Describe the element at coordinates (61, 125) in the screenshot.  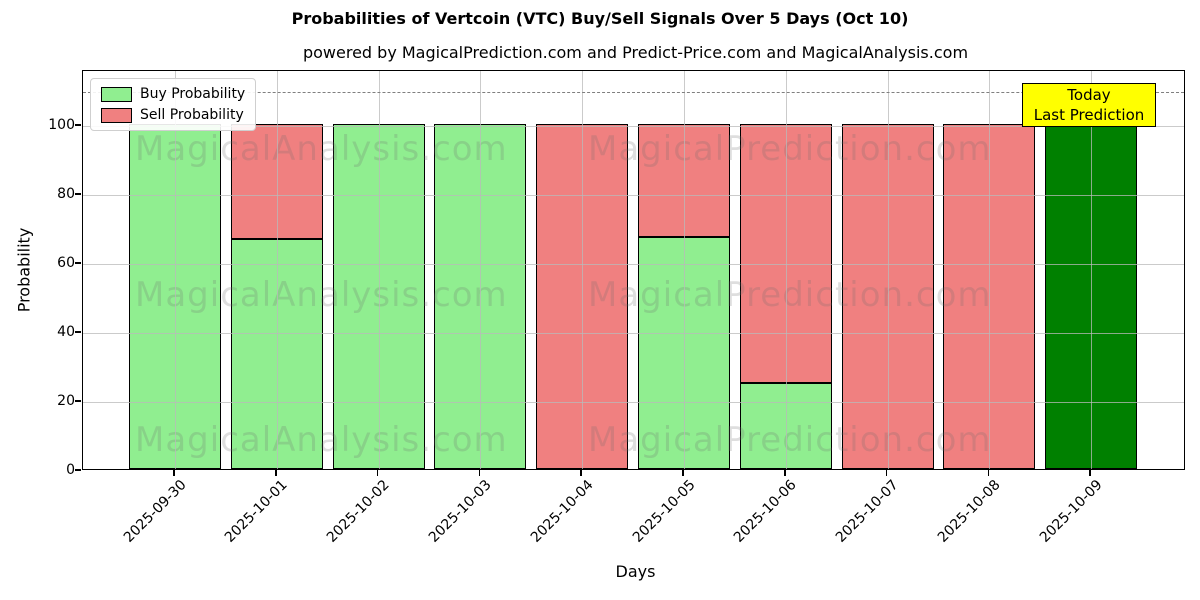
I see `y-tick-label: 100` at that location.